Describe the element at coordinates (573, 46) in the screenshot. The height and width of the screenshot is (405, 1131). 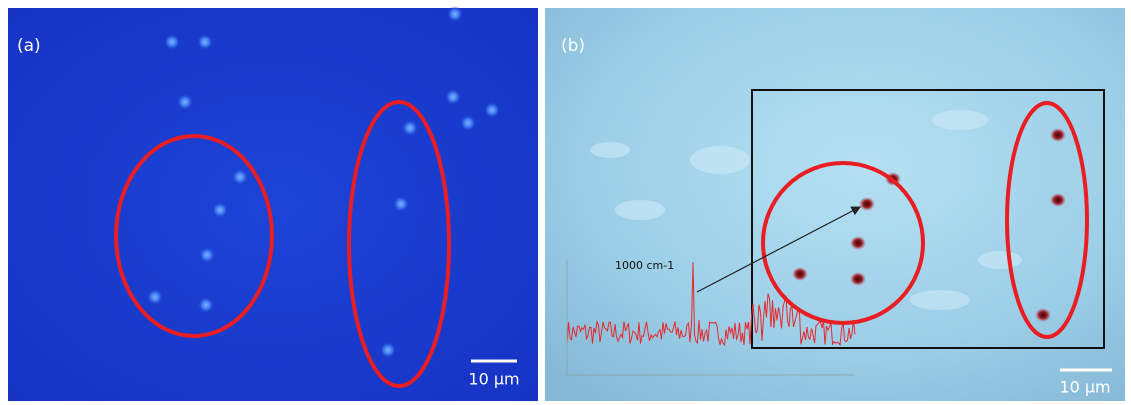
I see `panel-label: (b)` at that location.